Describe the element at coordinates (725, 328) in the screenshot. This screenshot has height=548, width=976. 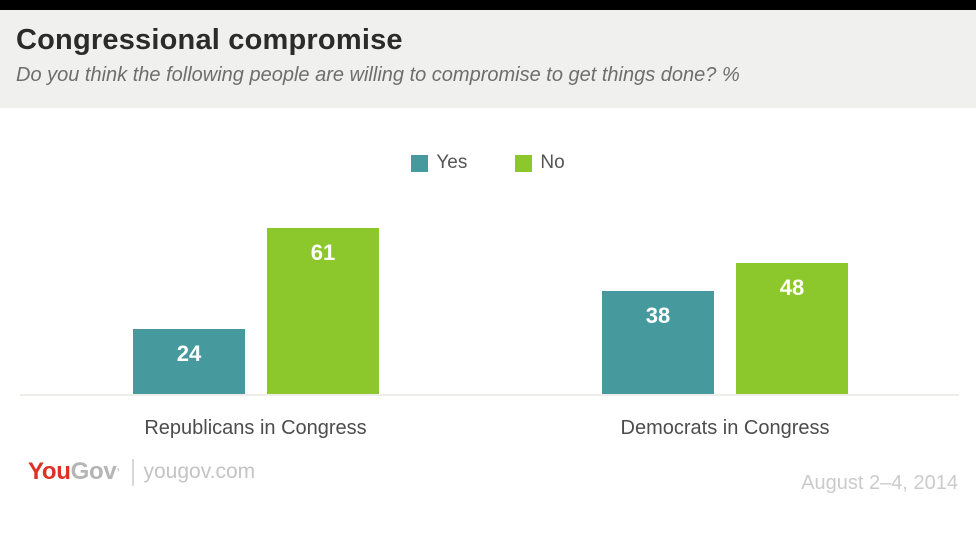
I see `bar-group-democrats: 38 48` at that location.